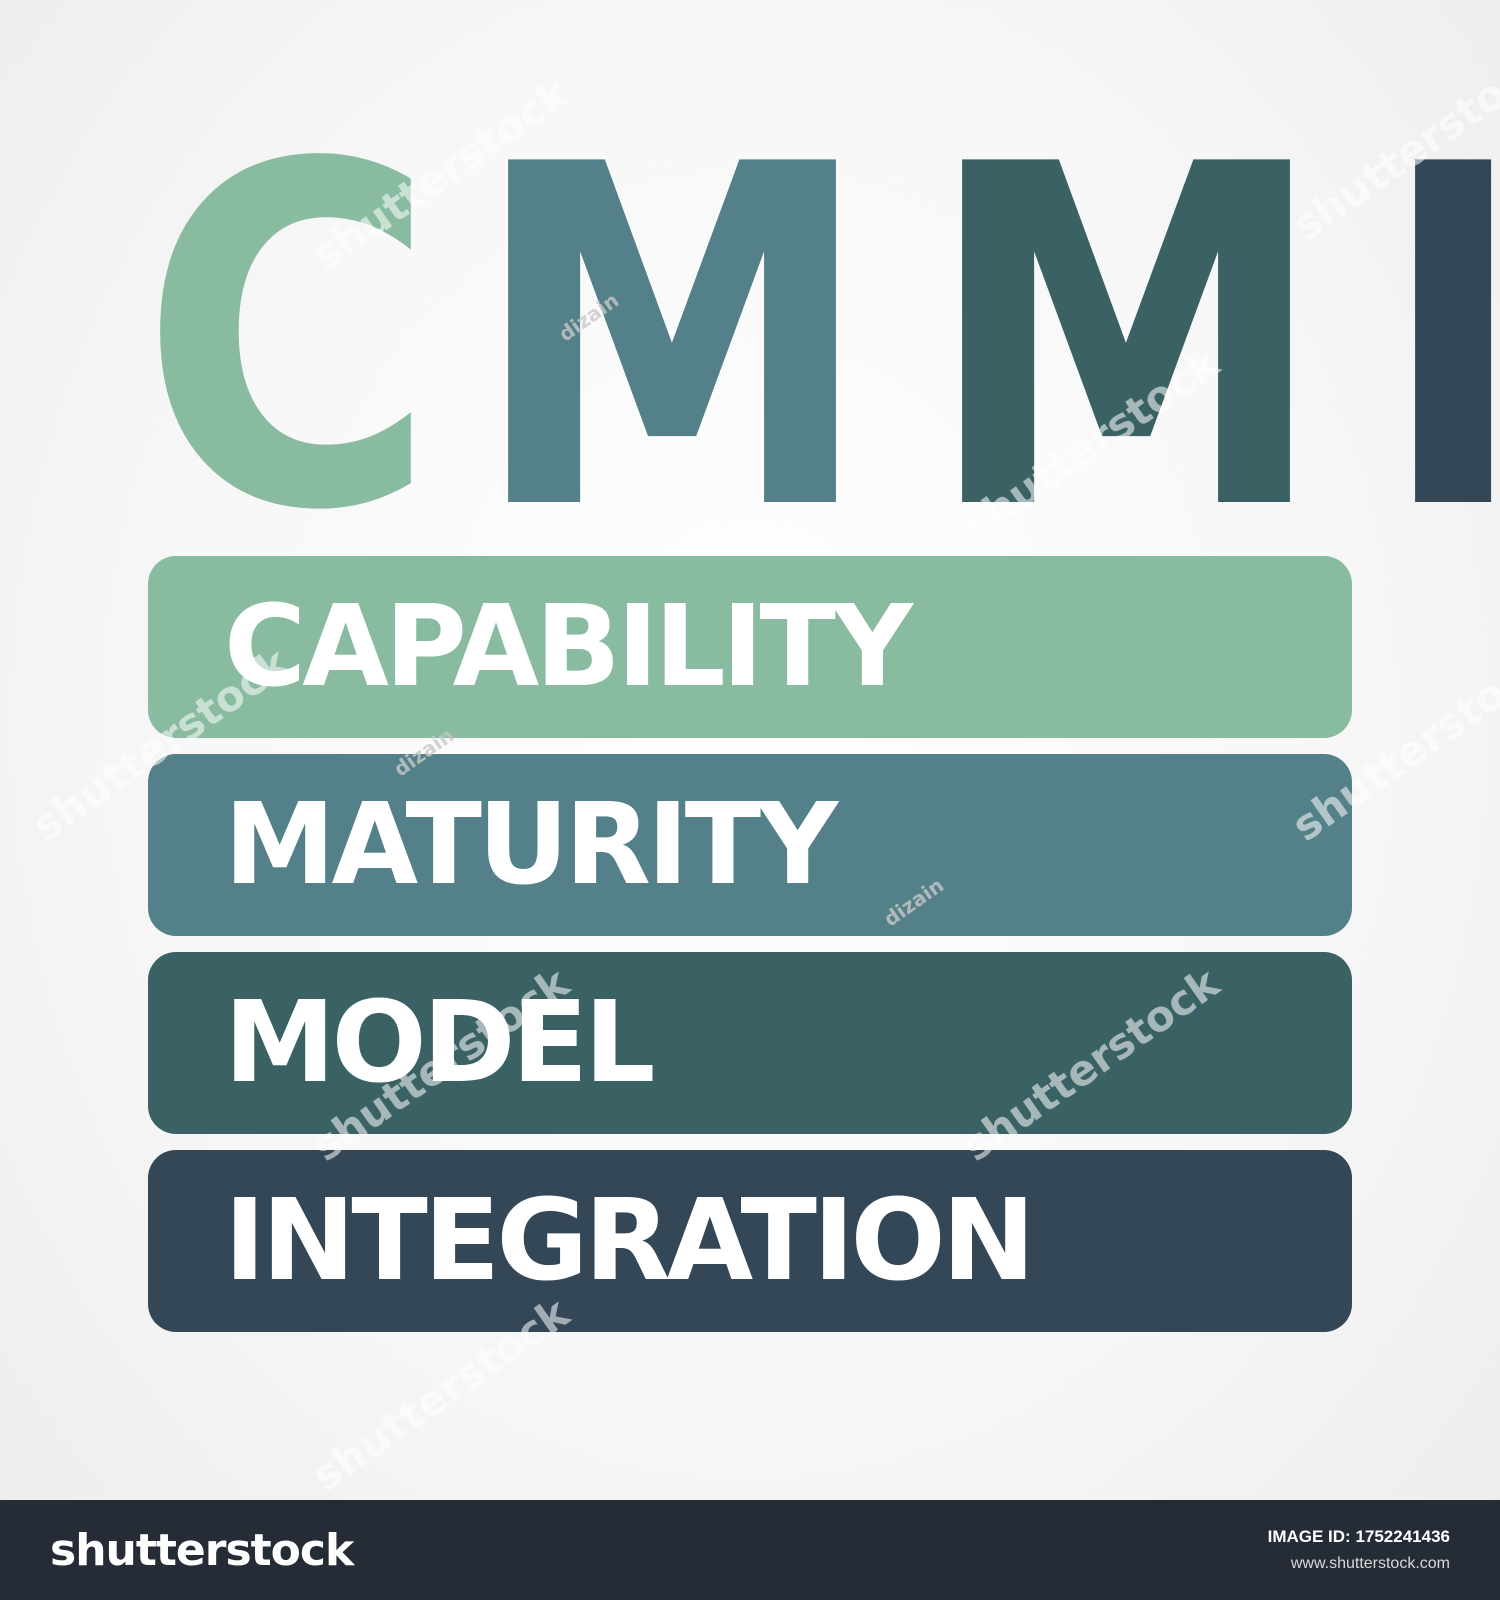 This screenshot has width=1500, height=1600. Describe the element at coordinates (750, 1043) in the screenshot. I see `bar-model: MODEL` at that location.